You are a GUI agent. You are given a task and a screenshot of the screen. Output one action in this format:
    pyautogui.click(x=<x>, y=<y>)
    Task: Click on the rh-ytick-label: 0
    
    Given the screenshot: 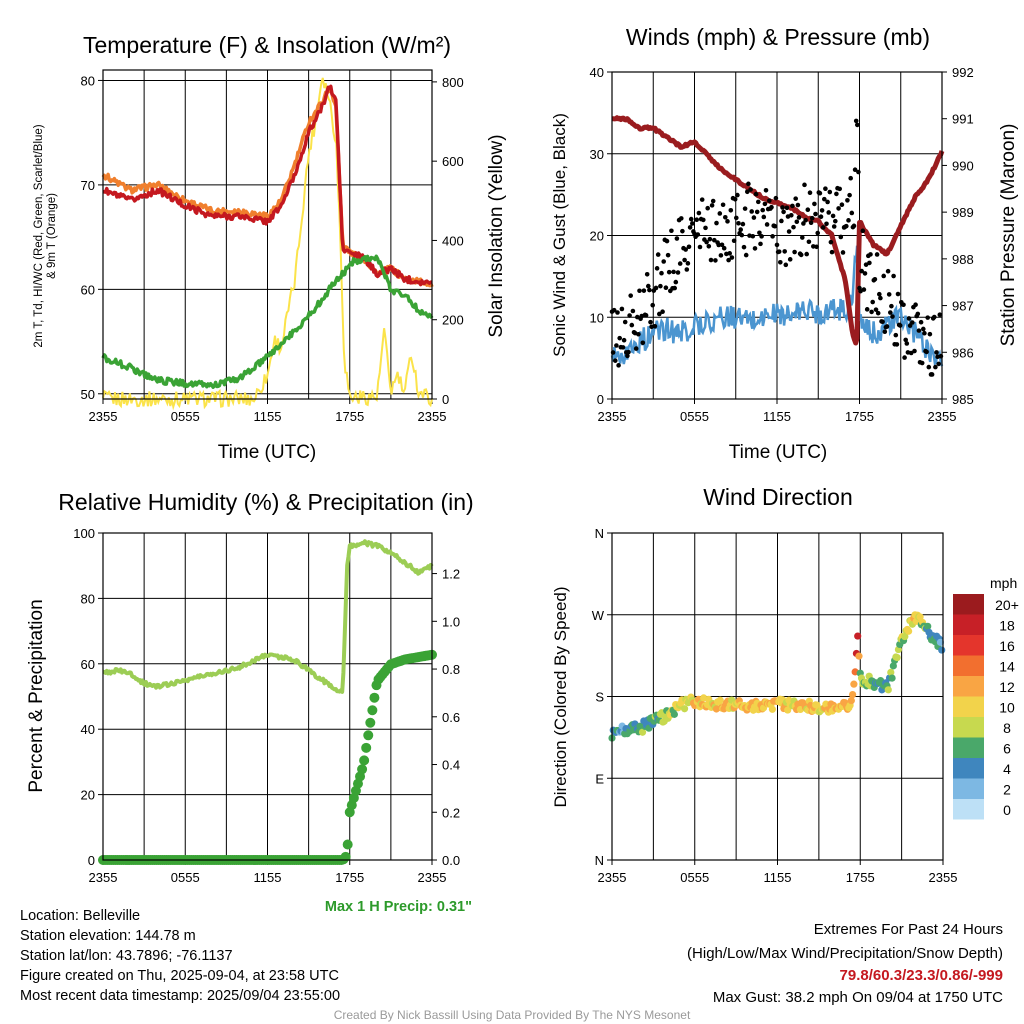 What is the action you would take?
    pyautogui.click(x=91, y=860)
    